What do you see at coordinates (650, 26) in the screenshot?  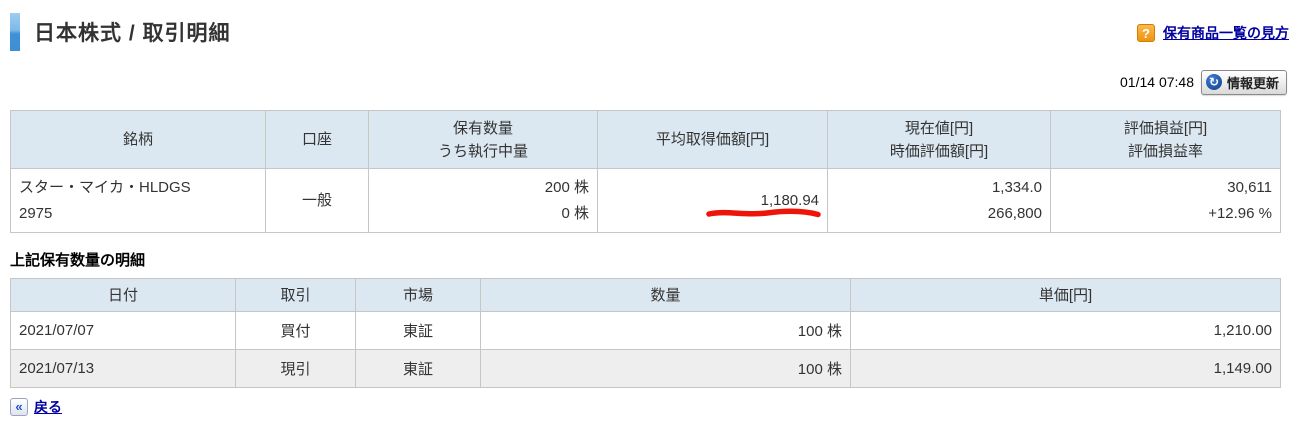 I see `title-row: 日本株式 / 取引明細 ? 保有商品一覧の見方` at bounding box center [650, 26].